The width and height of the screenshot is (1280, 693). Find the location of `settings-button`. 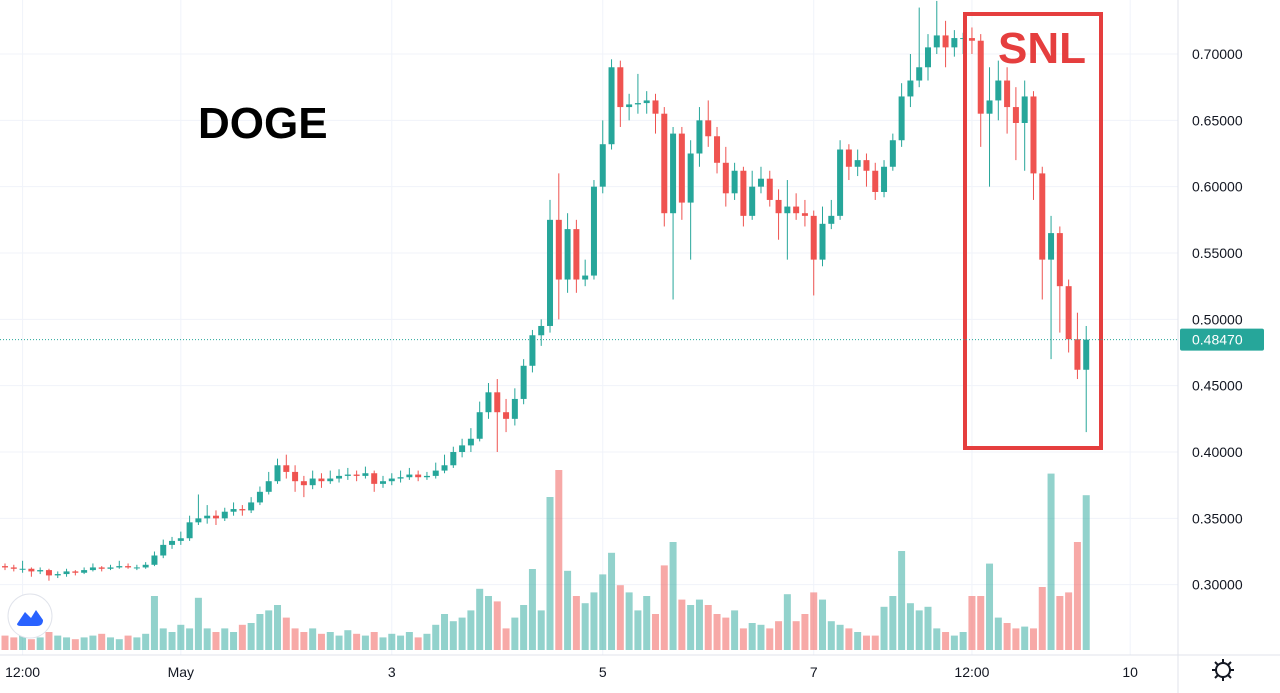

settings-button is located at coordinates (1223, 670).